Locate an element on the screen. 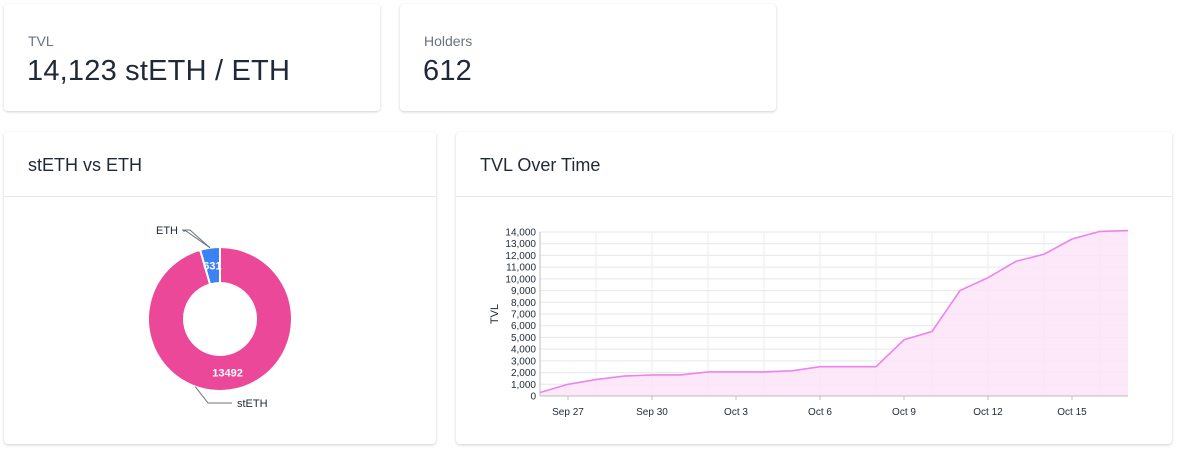 The image size is (1179, 449). y-tick-label: 5,000 is located at coordinates (523, 338).